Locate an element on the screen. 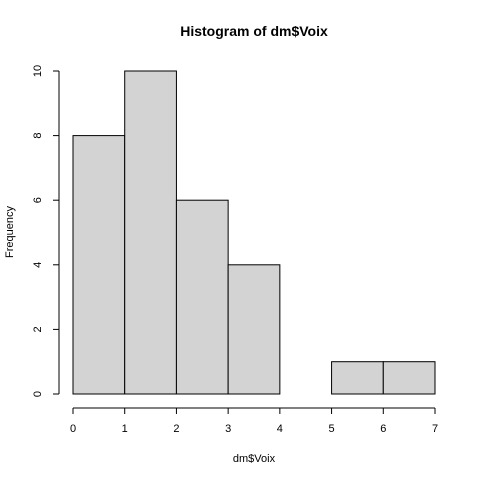 The image size is (480, 480). y-axis-label: Frequency is located at coordinates (10, 232).